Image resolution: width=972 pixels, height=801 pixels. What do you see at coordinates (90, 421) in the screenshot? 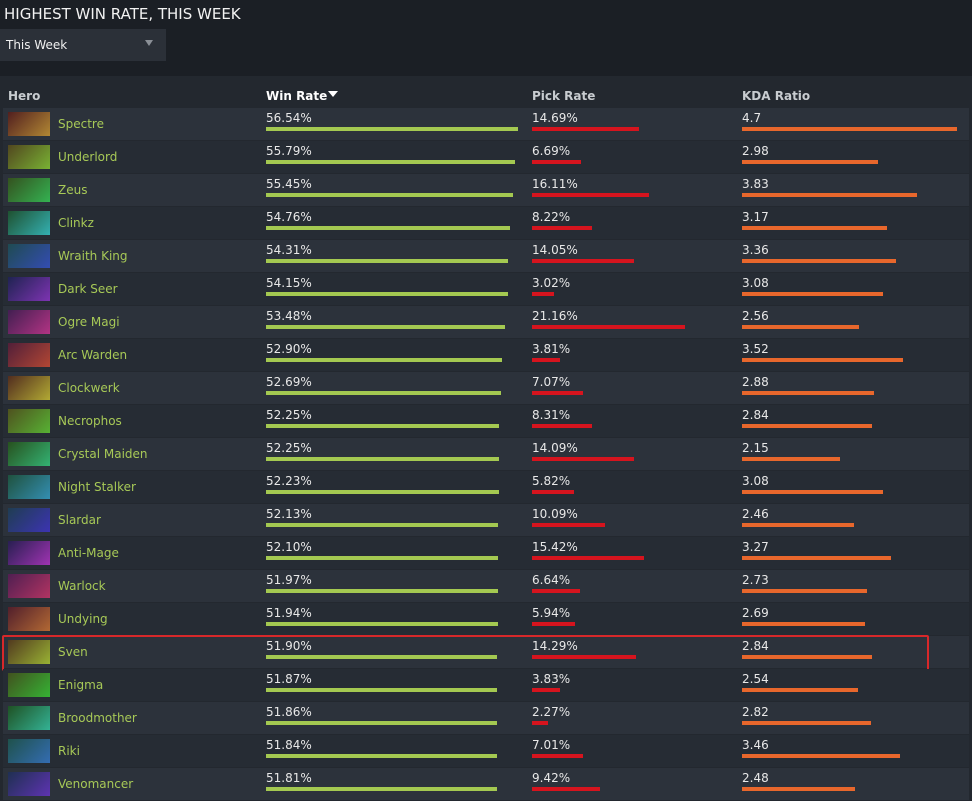
I see `hero-name: Necrophos` at bounding box center [90, 421].